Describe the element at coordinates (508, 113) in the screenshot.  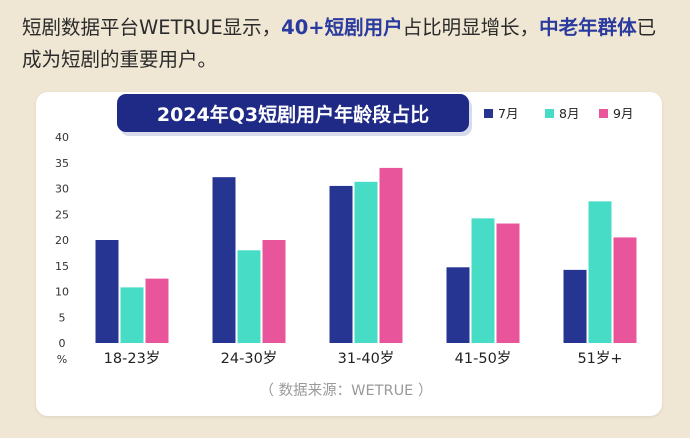
I see `legend-label: 7月` at that location.